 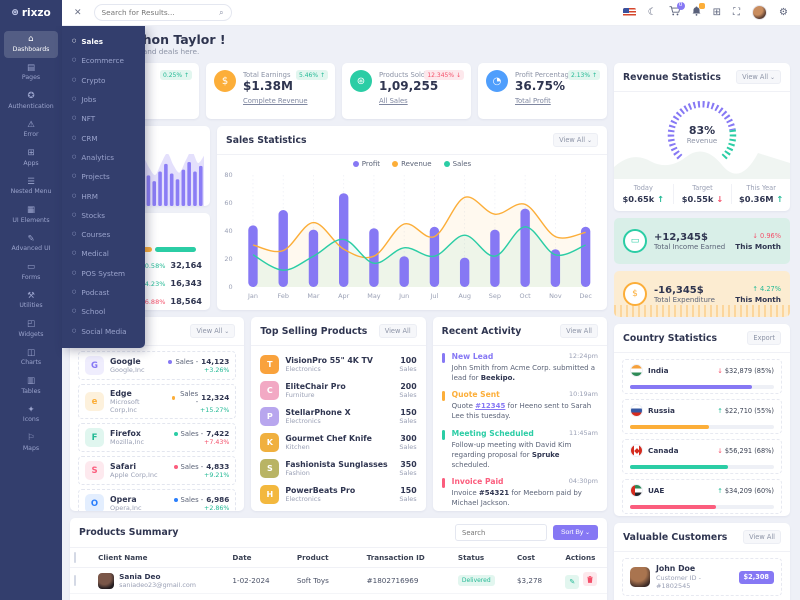 I want to click on quote-link: #12345, so click(x=490, y=406).